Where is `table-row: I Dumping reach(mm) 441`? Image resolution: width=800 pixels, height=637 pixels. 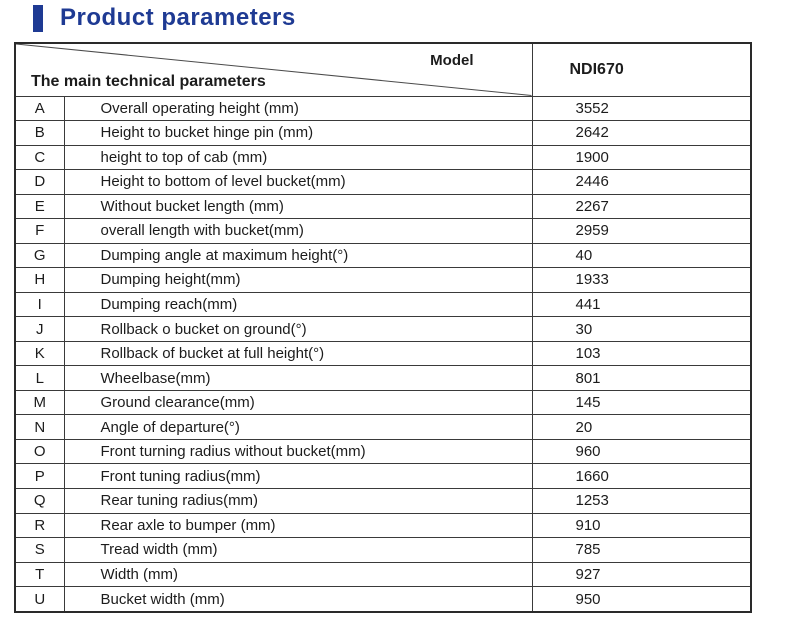 table-row: I Dumping reach(mm) 441 is located at coordinates (383, 304).